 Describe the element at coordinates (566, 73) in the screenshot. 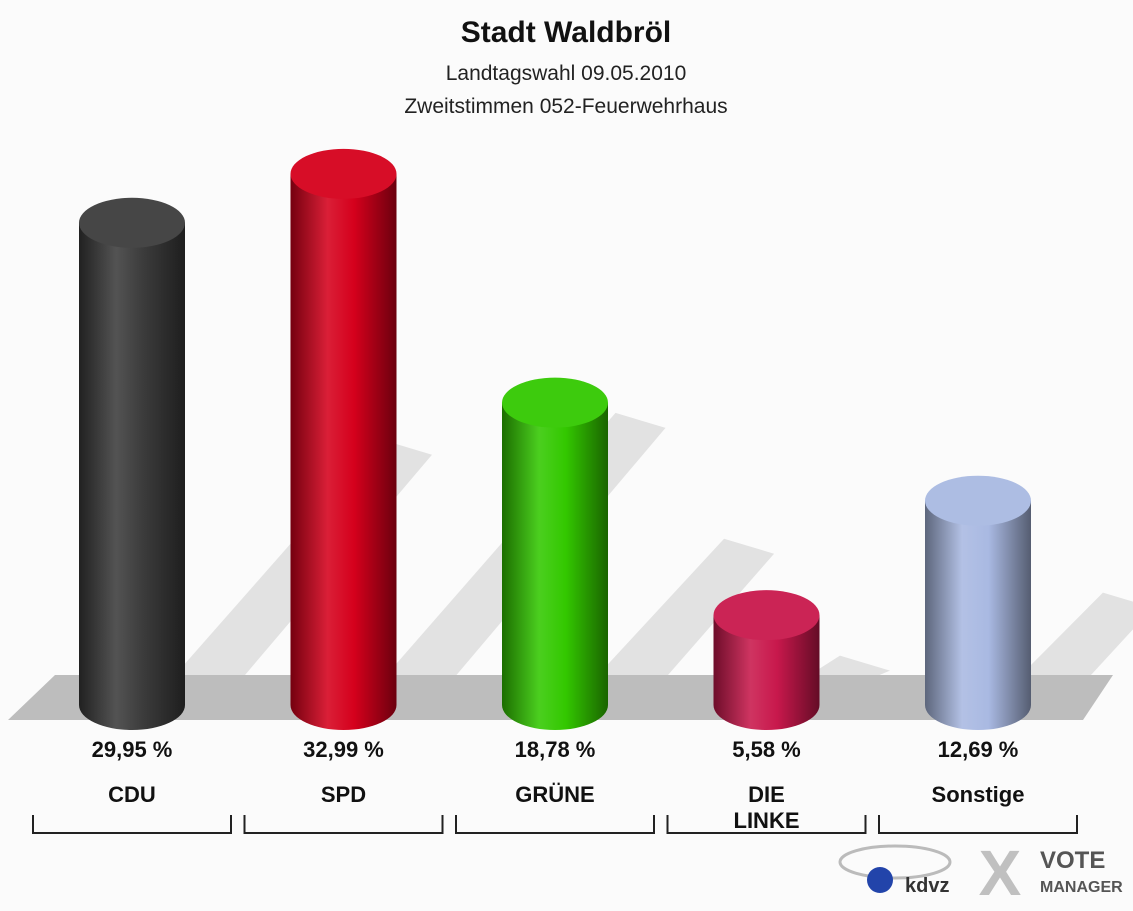

I see `chart-subtitle: Landtagswahl 09.05.2010` at that location.